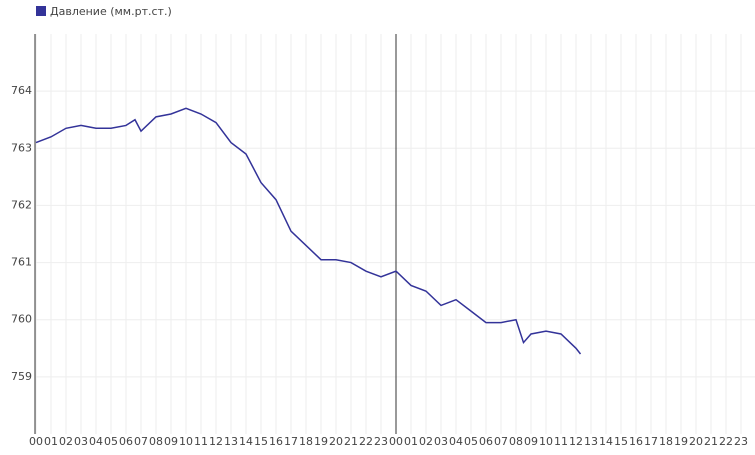  I want to click on legend-swatch, so click(41, 11).